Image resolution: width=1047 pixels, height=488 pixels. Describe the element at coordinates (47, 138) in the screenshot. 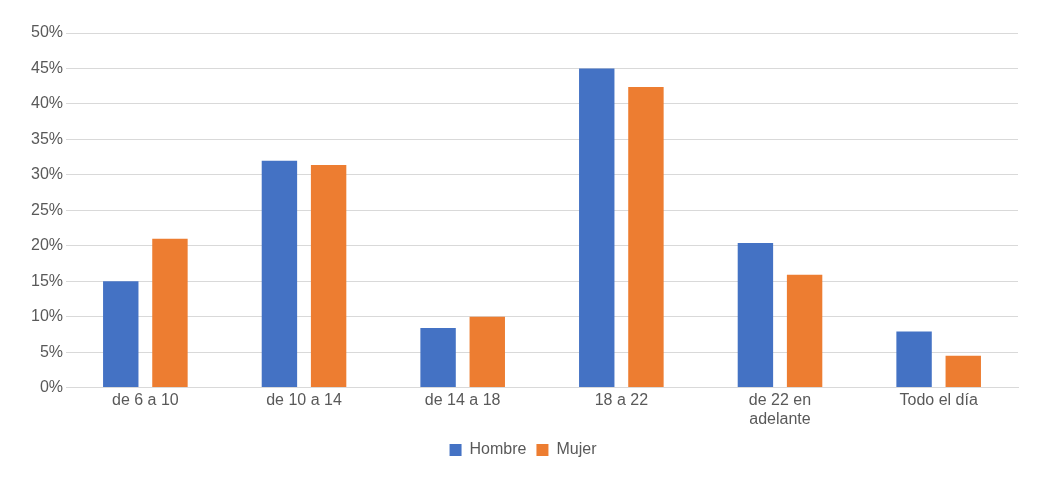

I see `y-tick-label: 35%` at that location.